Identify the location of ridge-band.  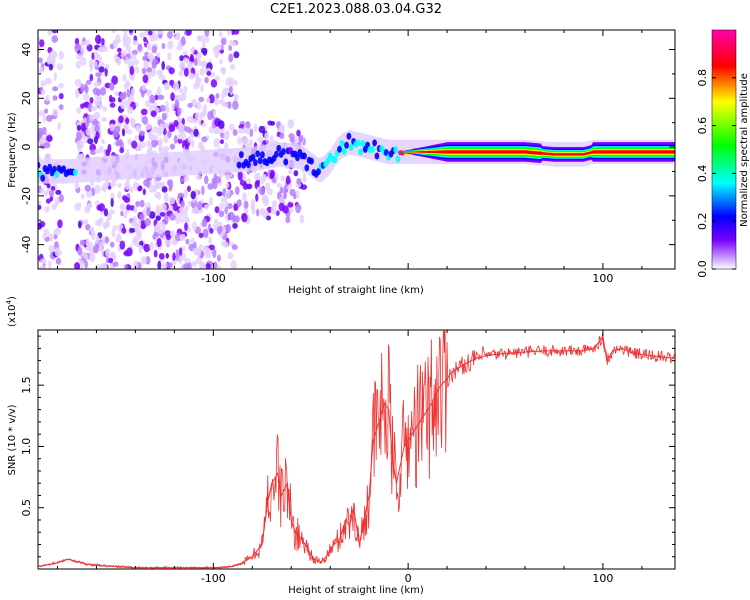
(536, 153).